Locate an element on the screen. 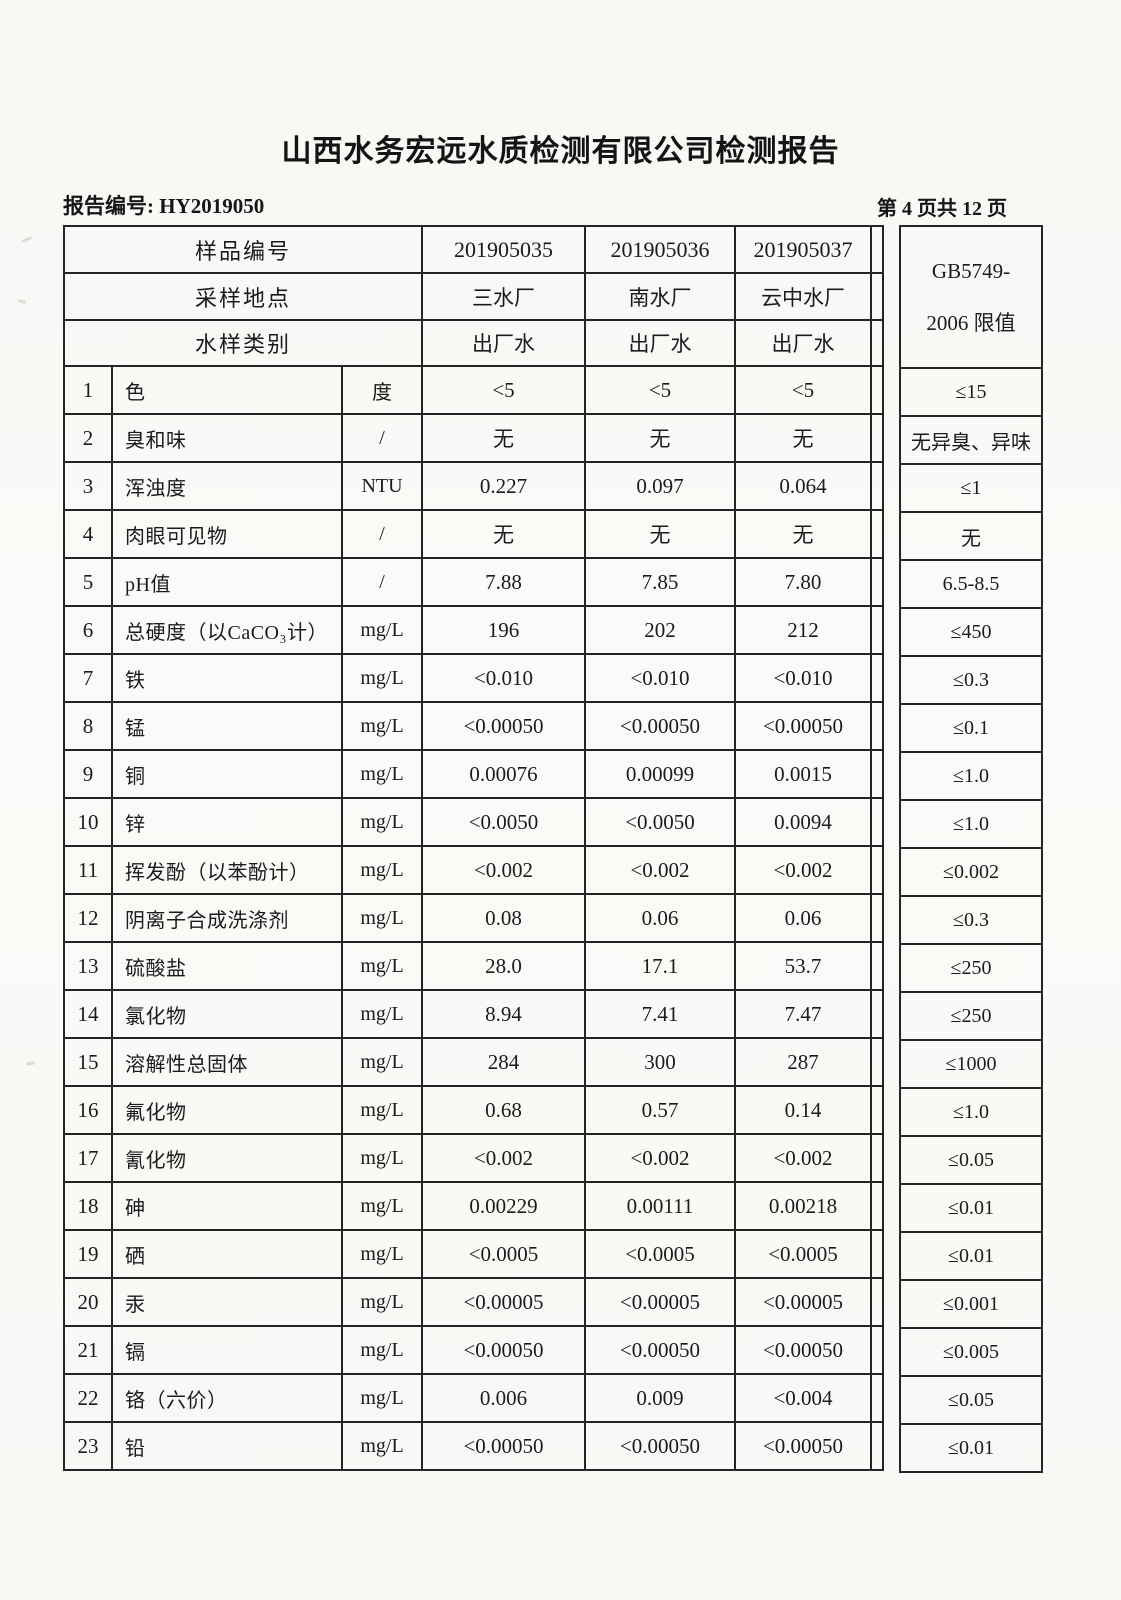 The height and width of the screenshot is (1600, 1121). value-sample2-cell: 无 is located at coordinates (660, 438).